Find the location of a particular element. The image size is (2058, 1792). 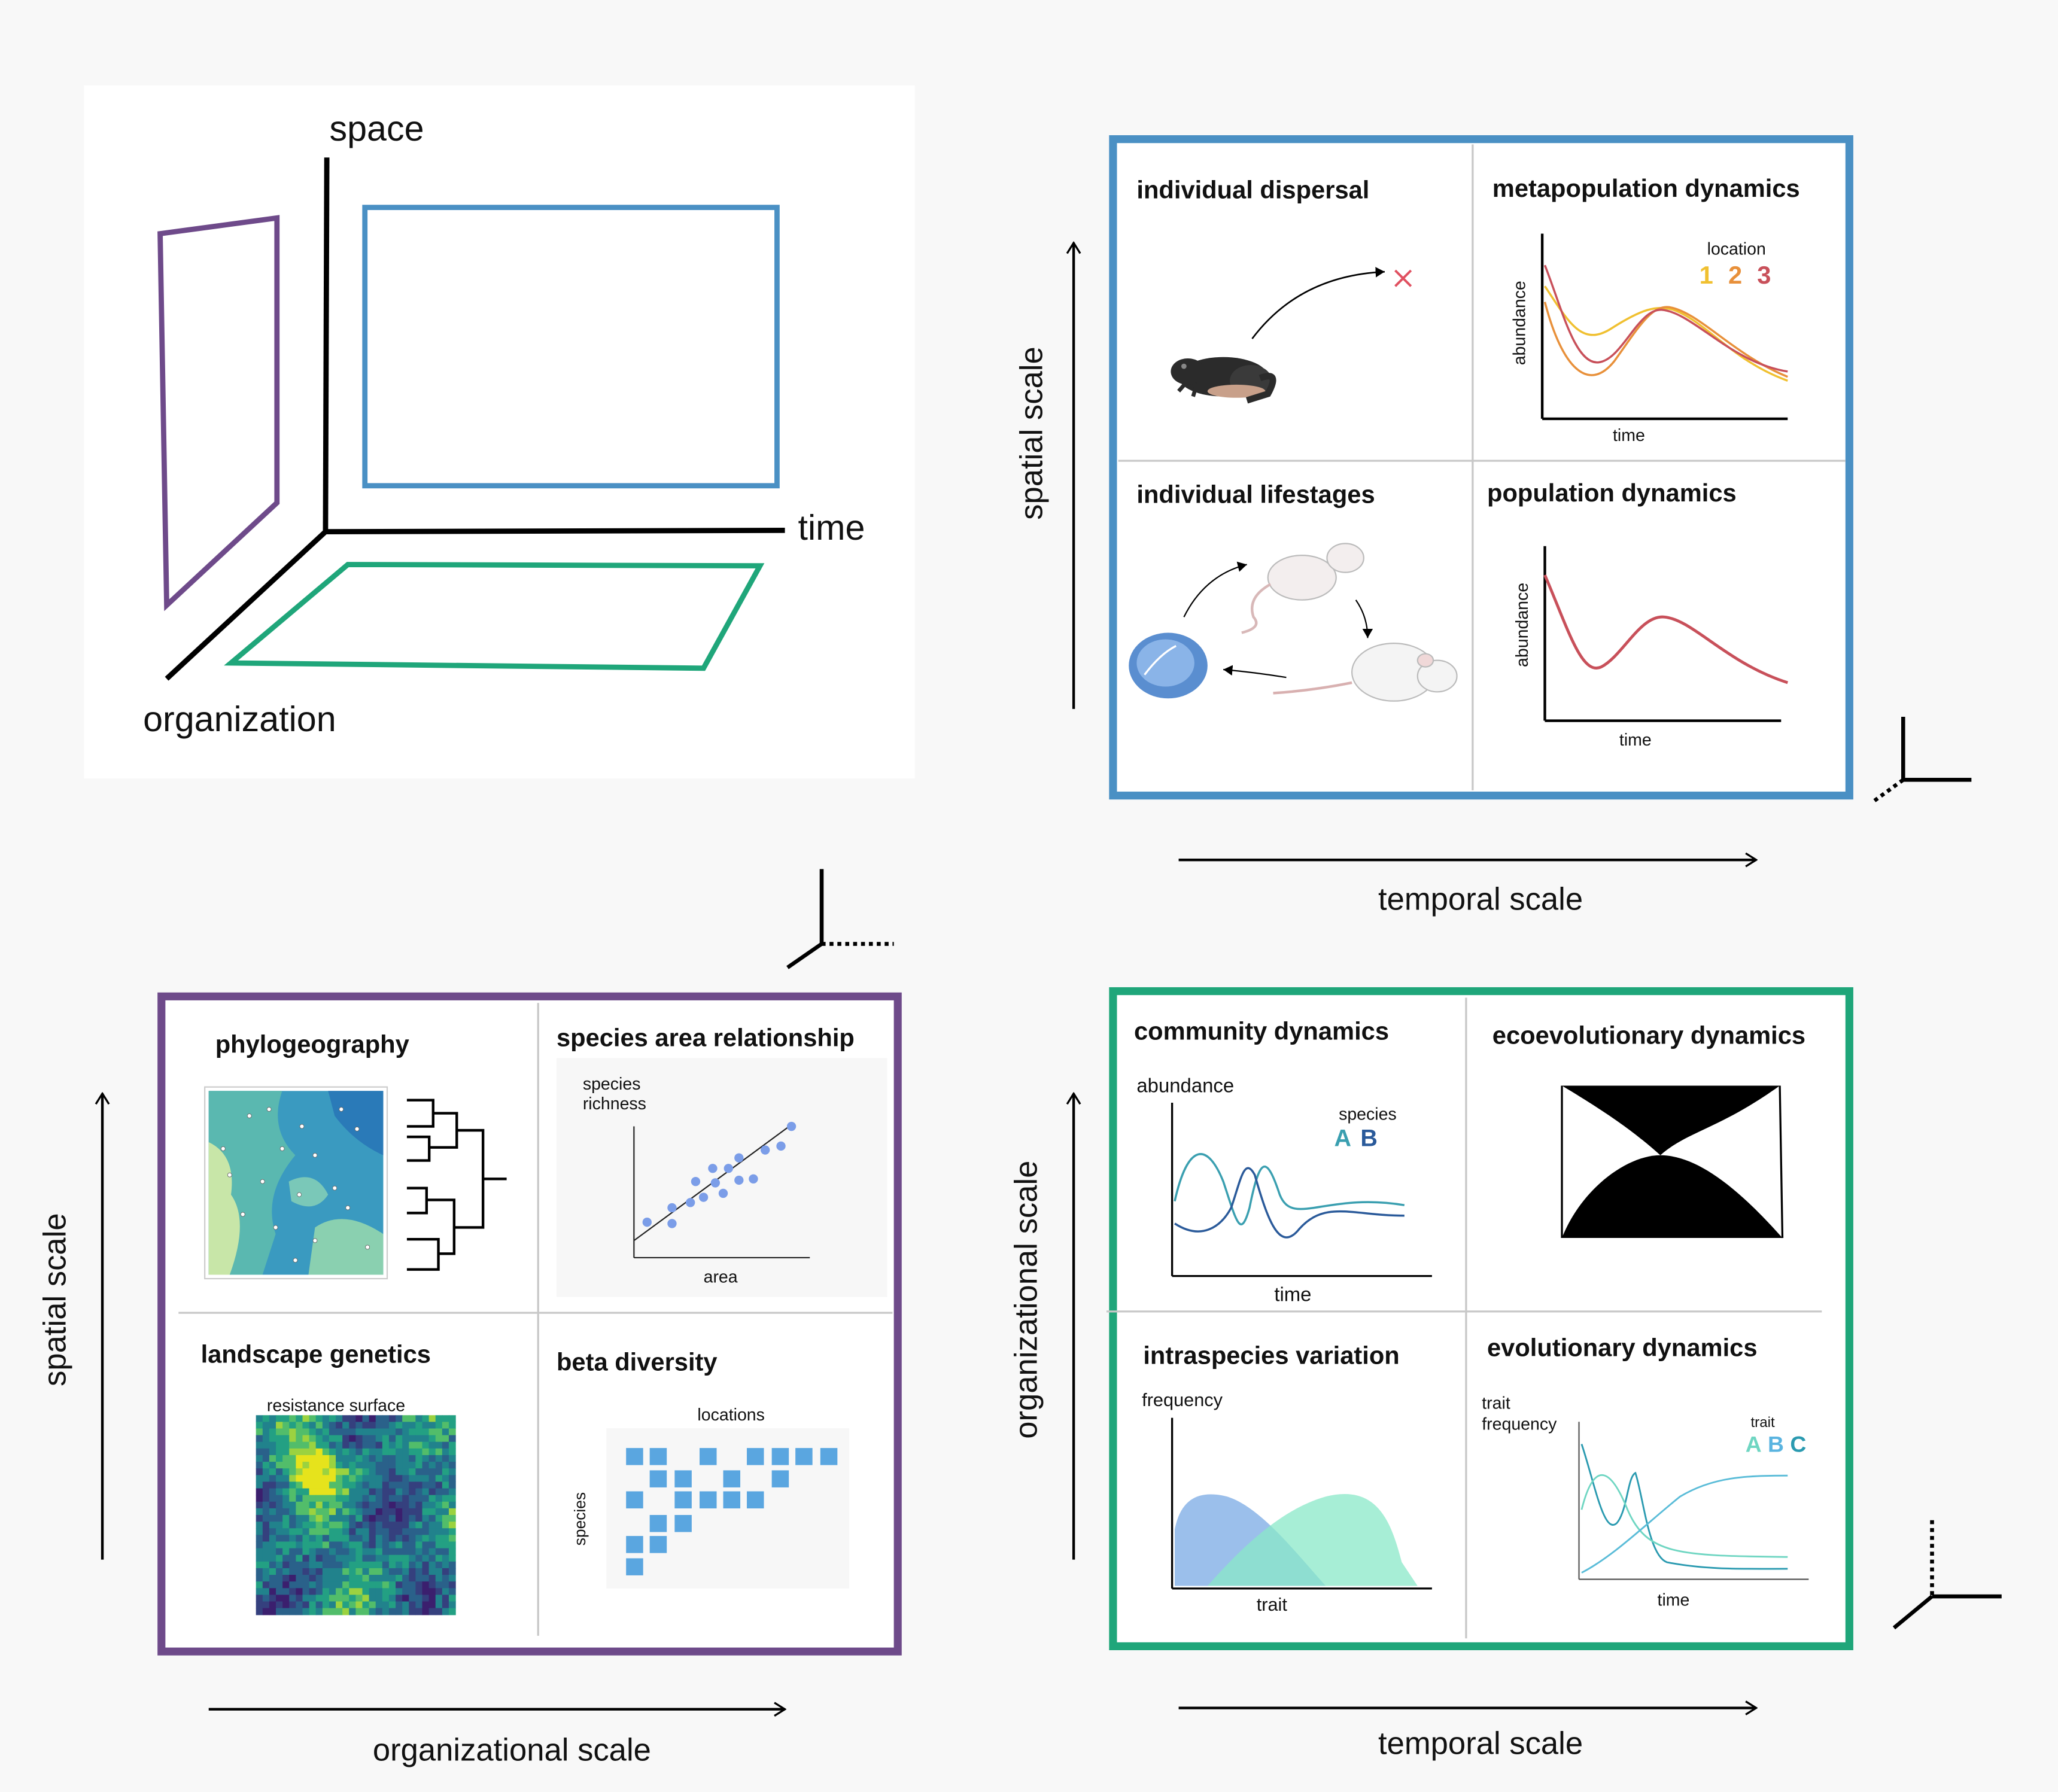

evo-xlabel: time is located at coordinates (1674, 1600).